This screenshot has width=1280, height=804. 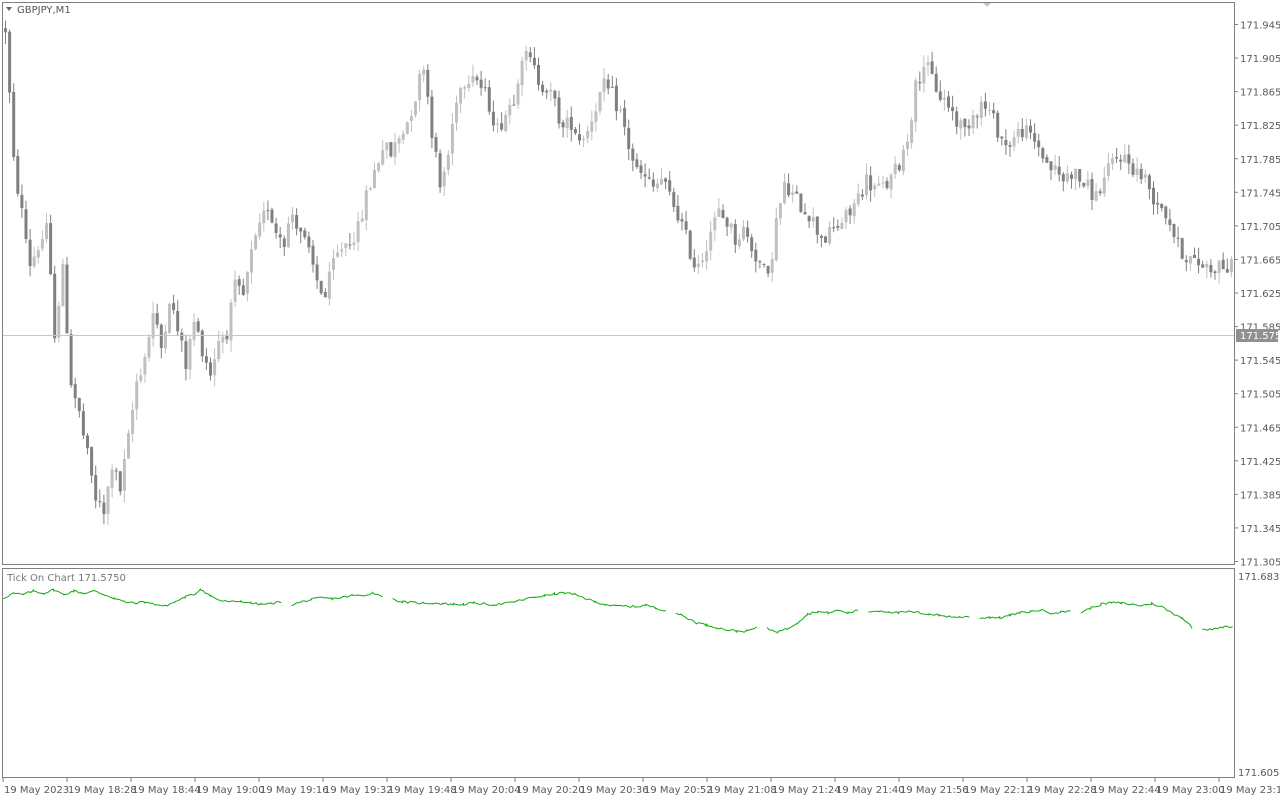 What do you see at coordinates (1260, 395) in the screenshot?
I see `price-tick-label: 171.505` at bounding box center [1260, 395].